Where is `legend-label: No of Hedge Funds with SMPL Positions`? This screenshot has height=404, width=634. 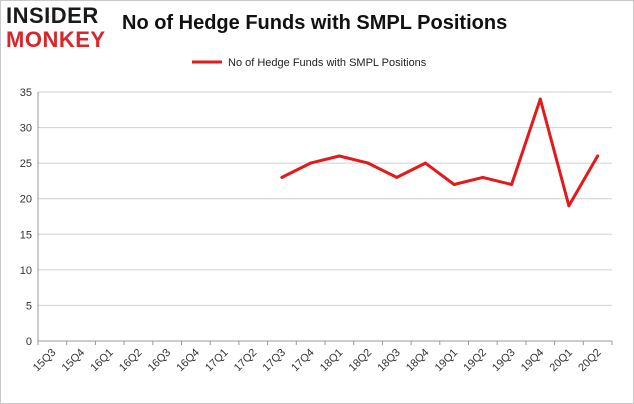 legend-label: No of Hedge Funds with SMPL Positions is located at coordinates (327, 63).